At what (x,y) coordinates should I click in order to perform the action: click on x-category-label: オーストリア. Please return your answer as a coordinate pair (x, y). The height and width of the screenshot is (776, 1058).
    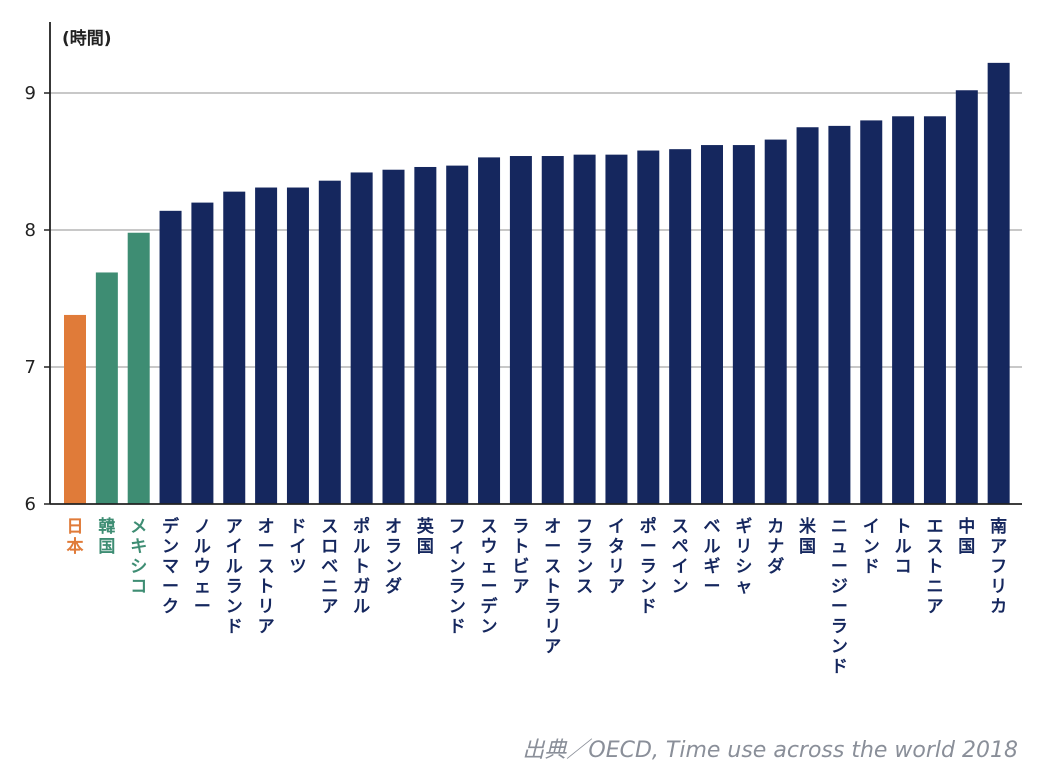
    Looking at the image, I should click on (266, 577).